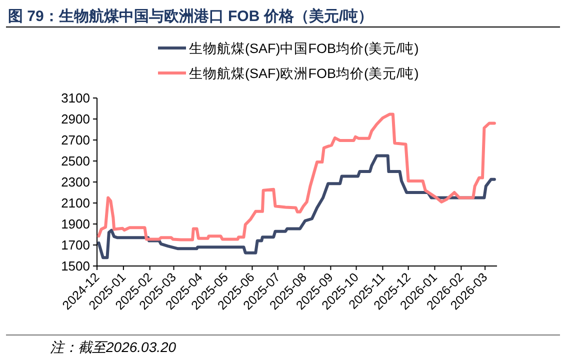  Describe the element at coordinates (75, 182) in the screenshot. I see `y-tick-label: 2300` at that location.